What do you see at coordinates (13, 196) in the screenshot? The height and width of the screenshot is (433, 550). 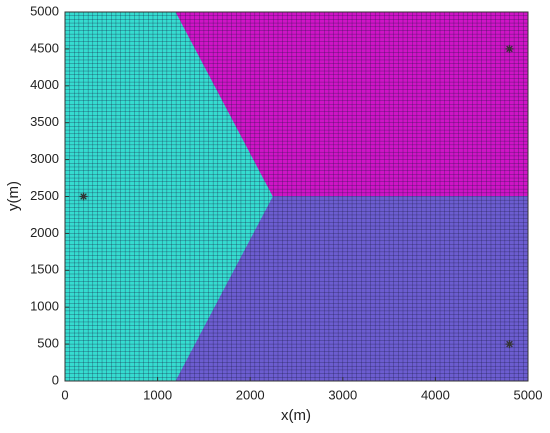 I see `y-axis-label: y(m)` at bounding box center [13, 196].